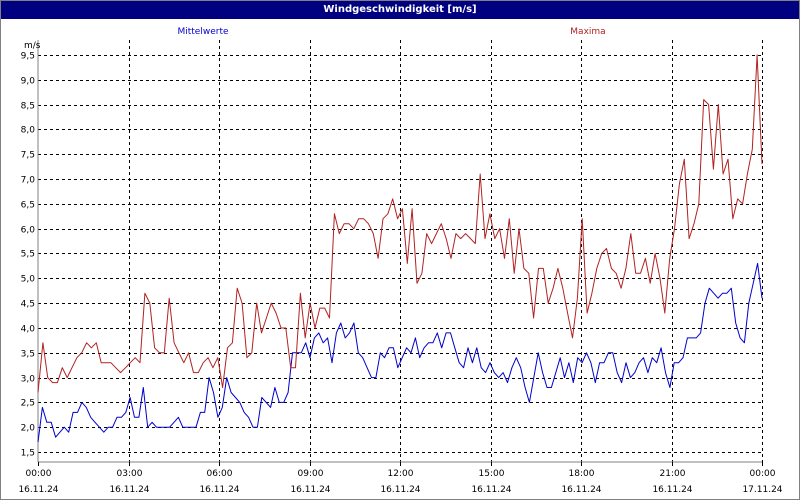 The height and width of the screenshot is (500, 800). What do you see at coordinates (28, 156) in the screenshot?
I see `y-tick-label: 7,5` at bounding box center [28, 156].